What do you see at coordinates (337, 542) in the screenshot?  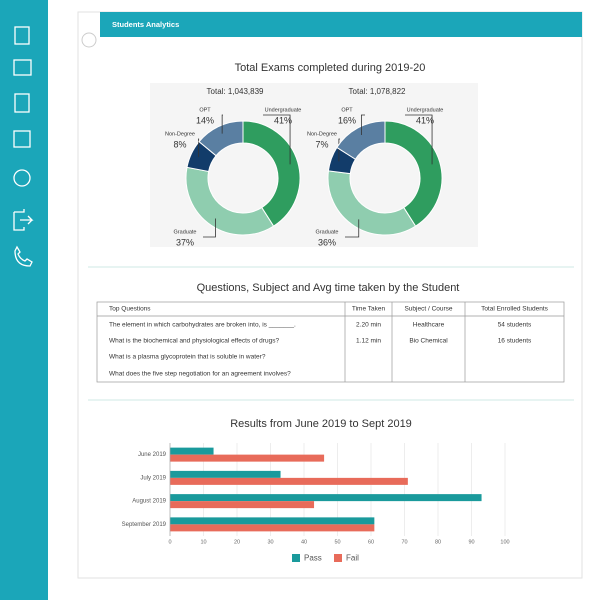 I see `x-tick-label: 50` at bounding box center [337, 542].